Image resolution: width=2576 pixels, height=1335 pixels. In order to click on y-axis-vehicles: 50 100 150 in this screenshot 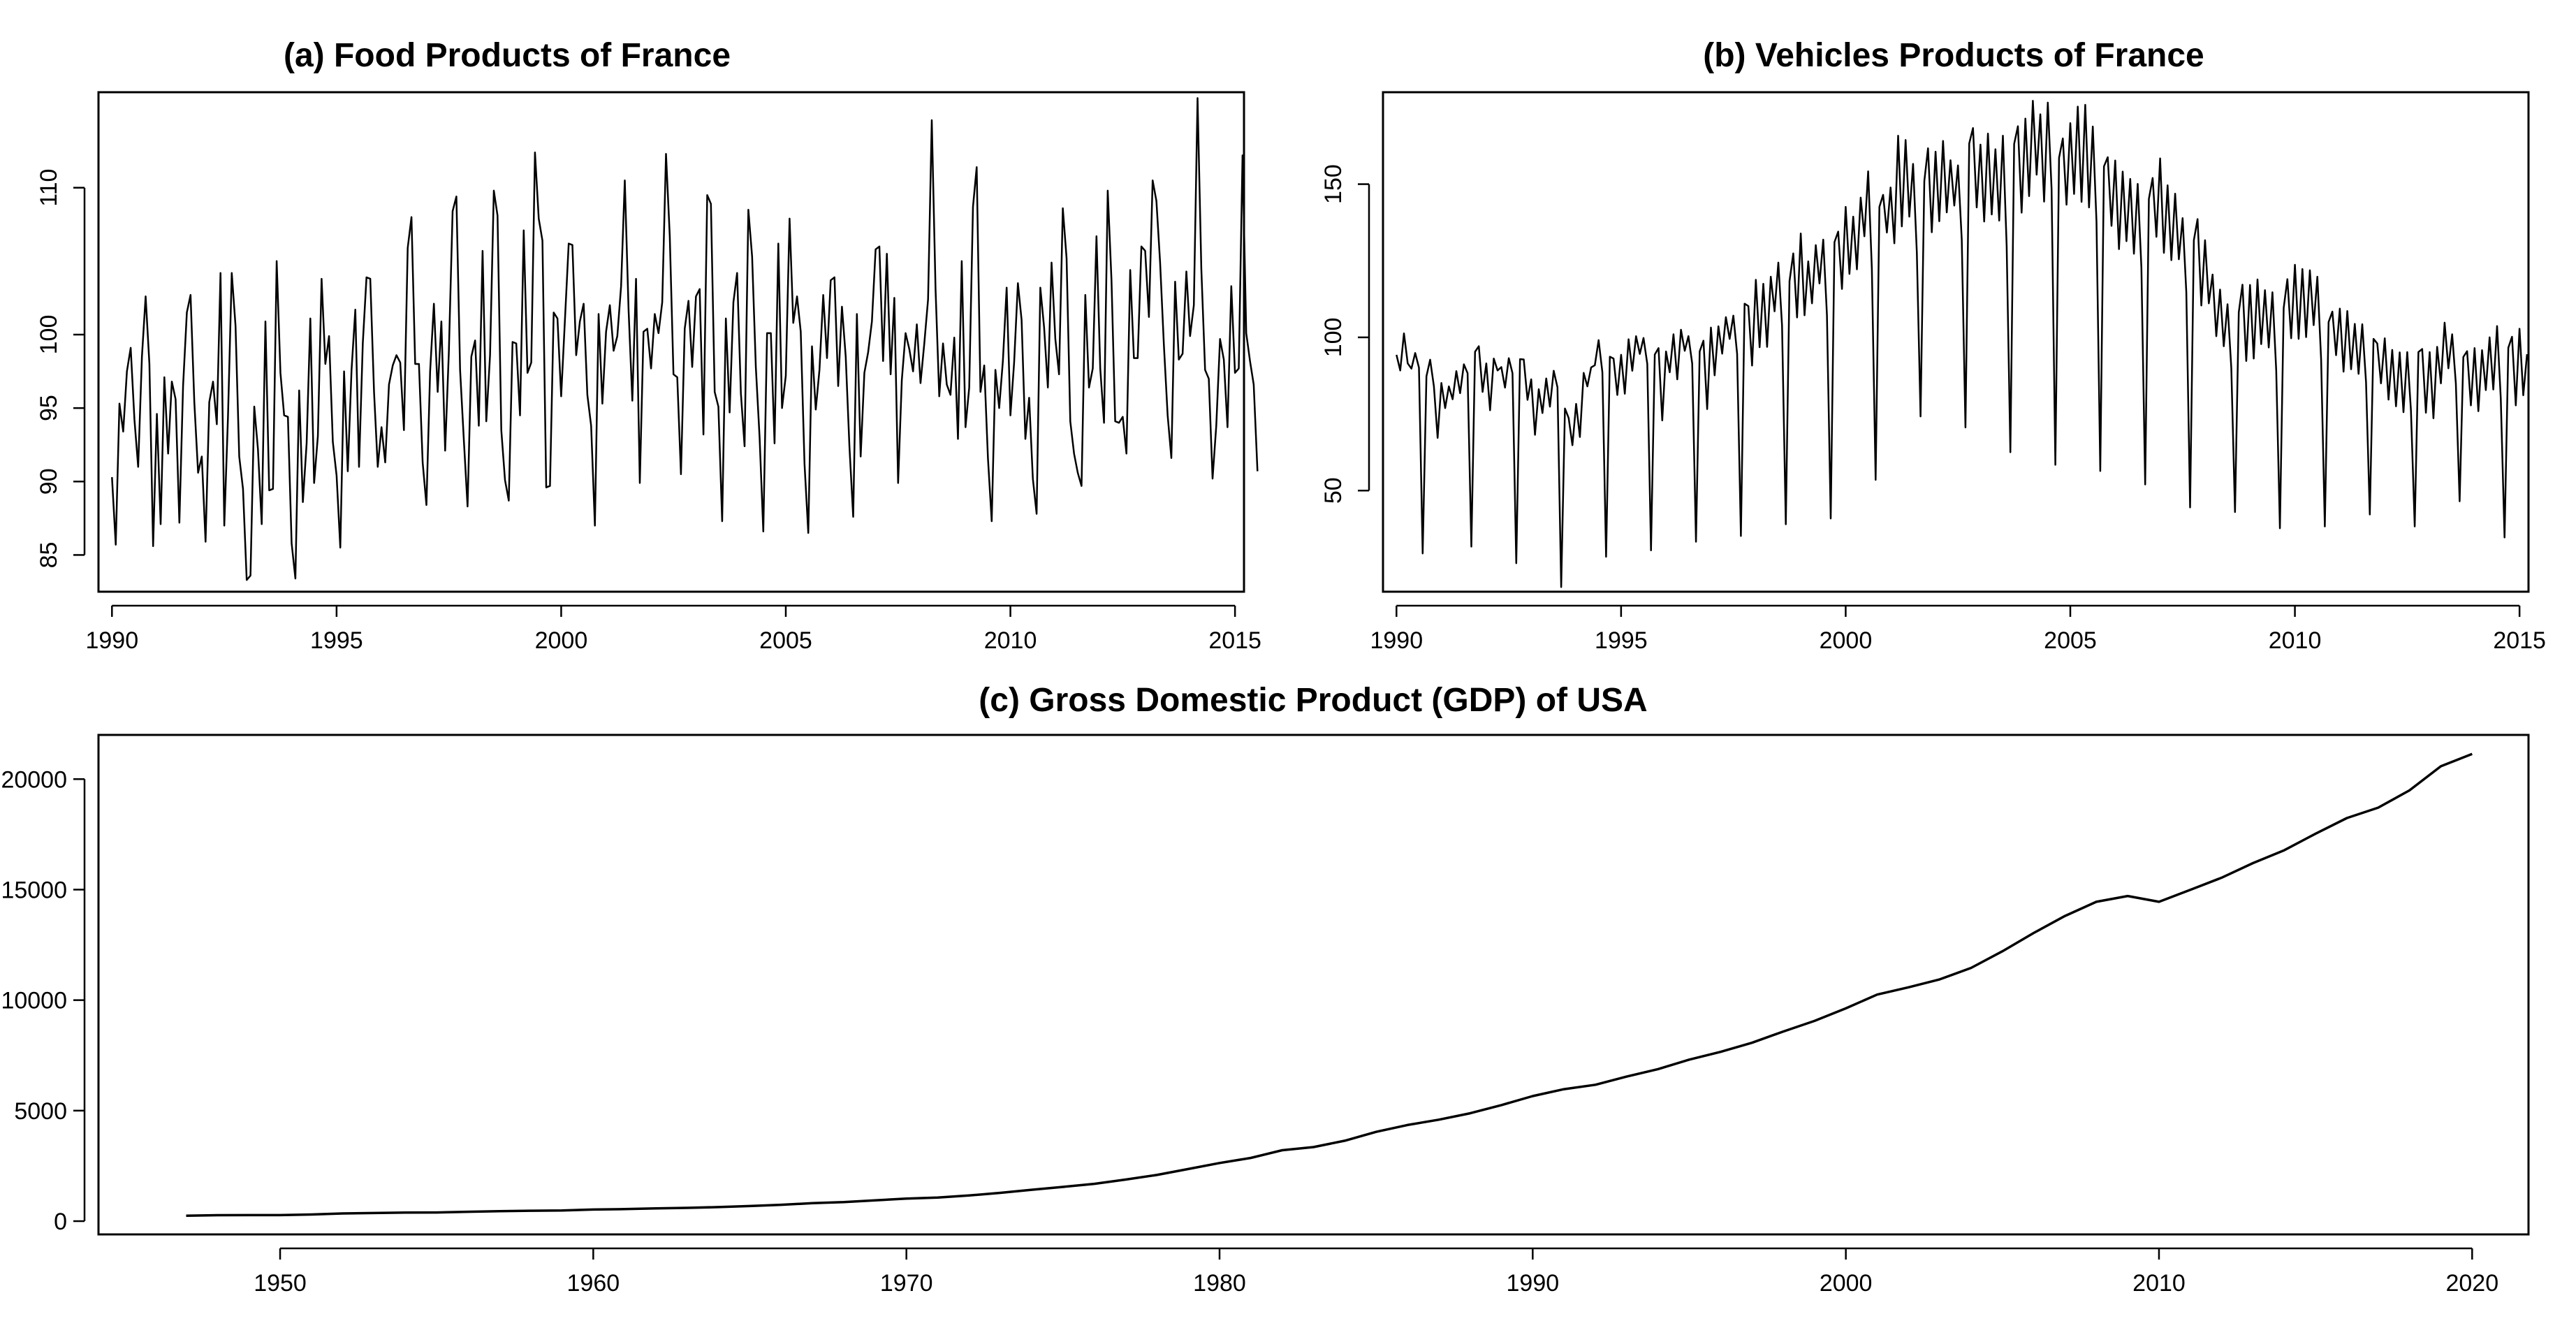, I will do `click(1345, 334)`.